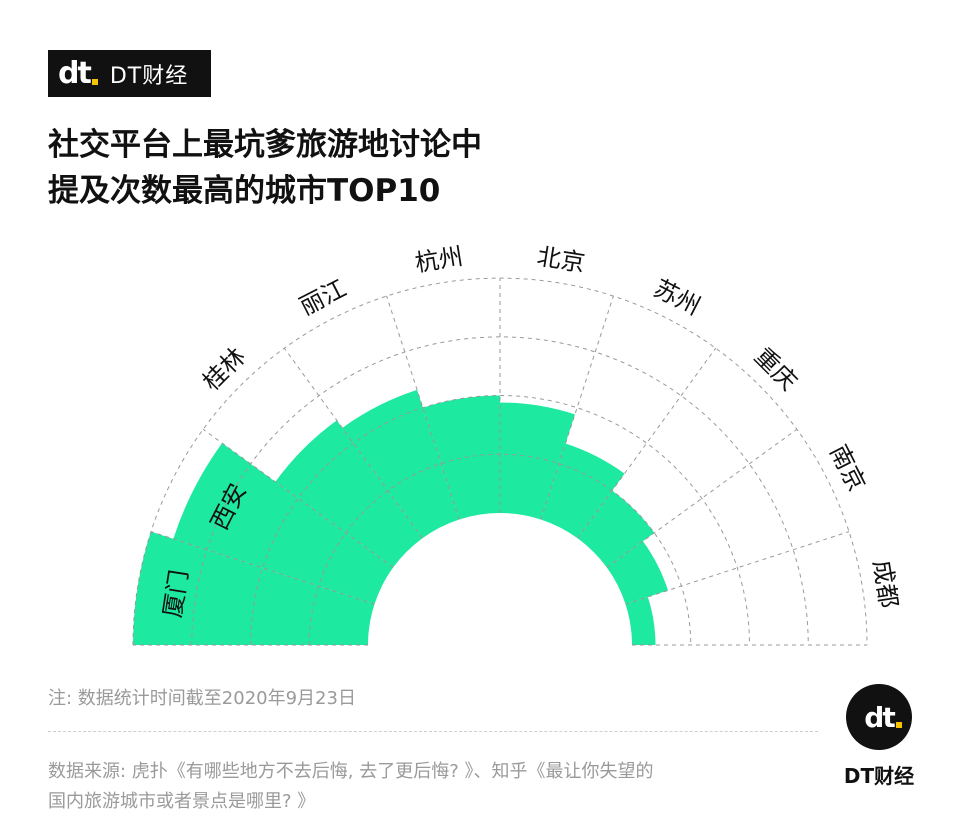  What do you see at coordinates (847, 467) in the screenshot?
I see `category-label-南京: 南京` at bounding box center [847, 467].